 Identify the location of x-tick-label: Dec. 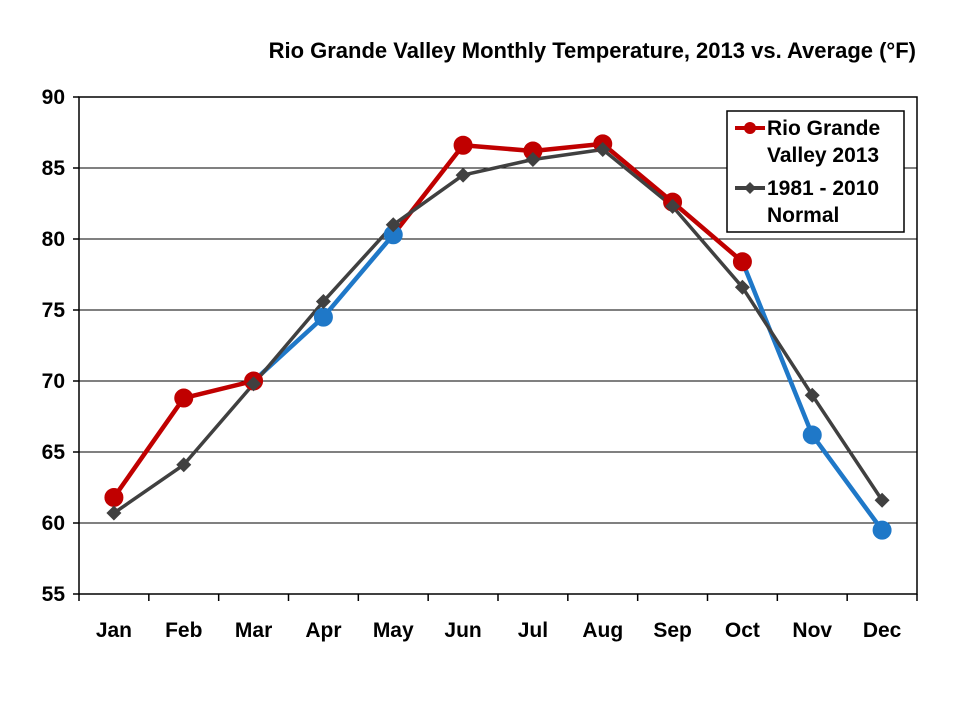
(882, 630).